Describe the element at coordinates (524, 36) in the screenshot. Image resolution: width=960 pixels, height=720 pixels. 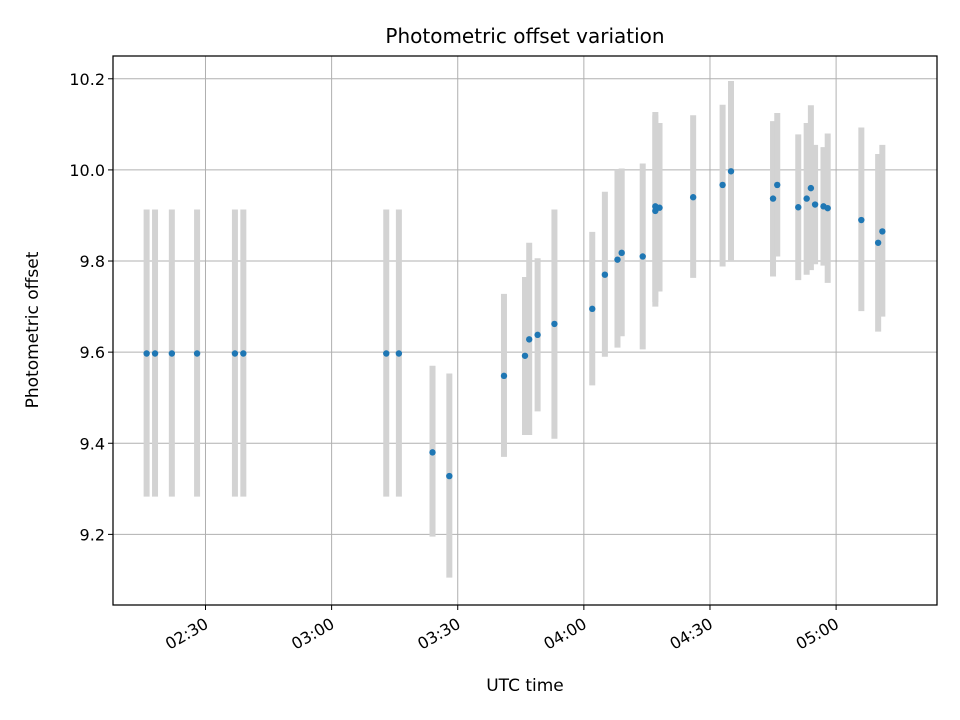
I see `chart-title: Photometric offset variation` at that location.